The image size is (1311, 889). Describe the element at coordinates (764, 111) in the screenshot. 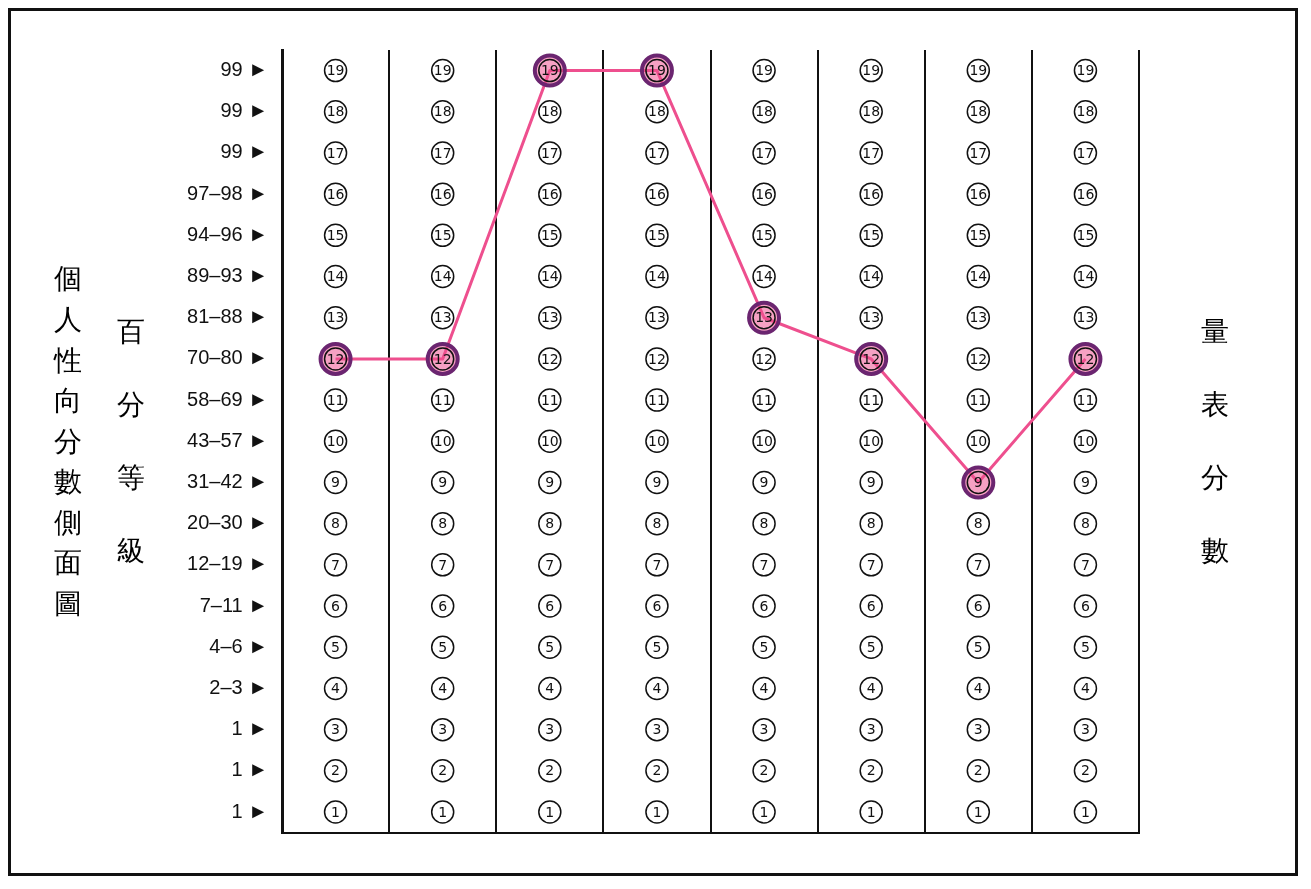

I see `y-tick-label: 18` at that location.